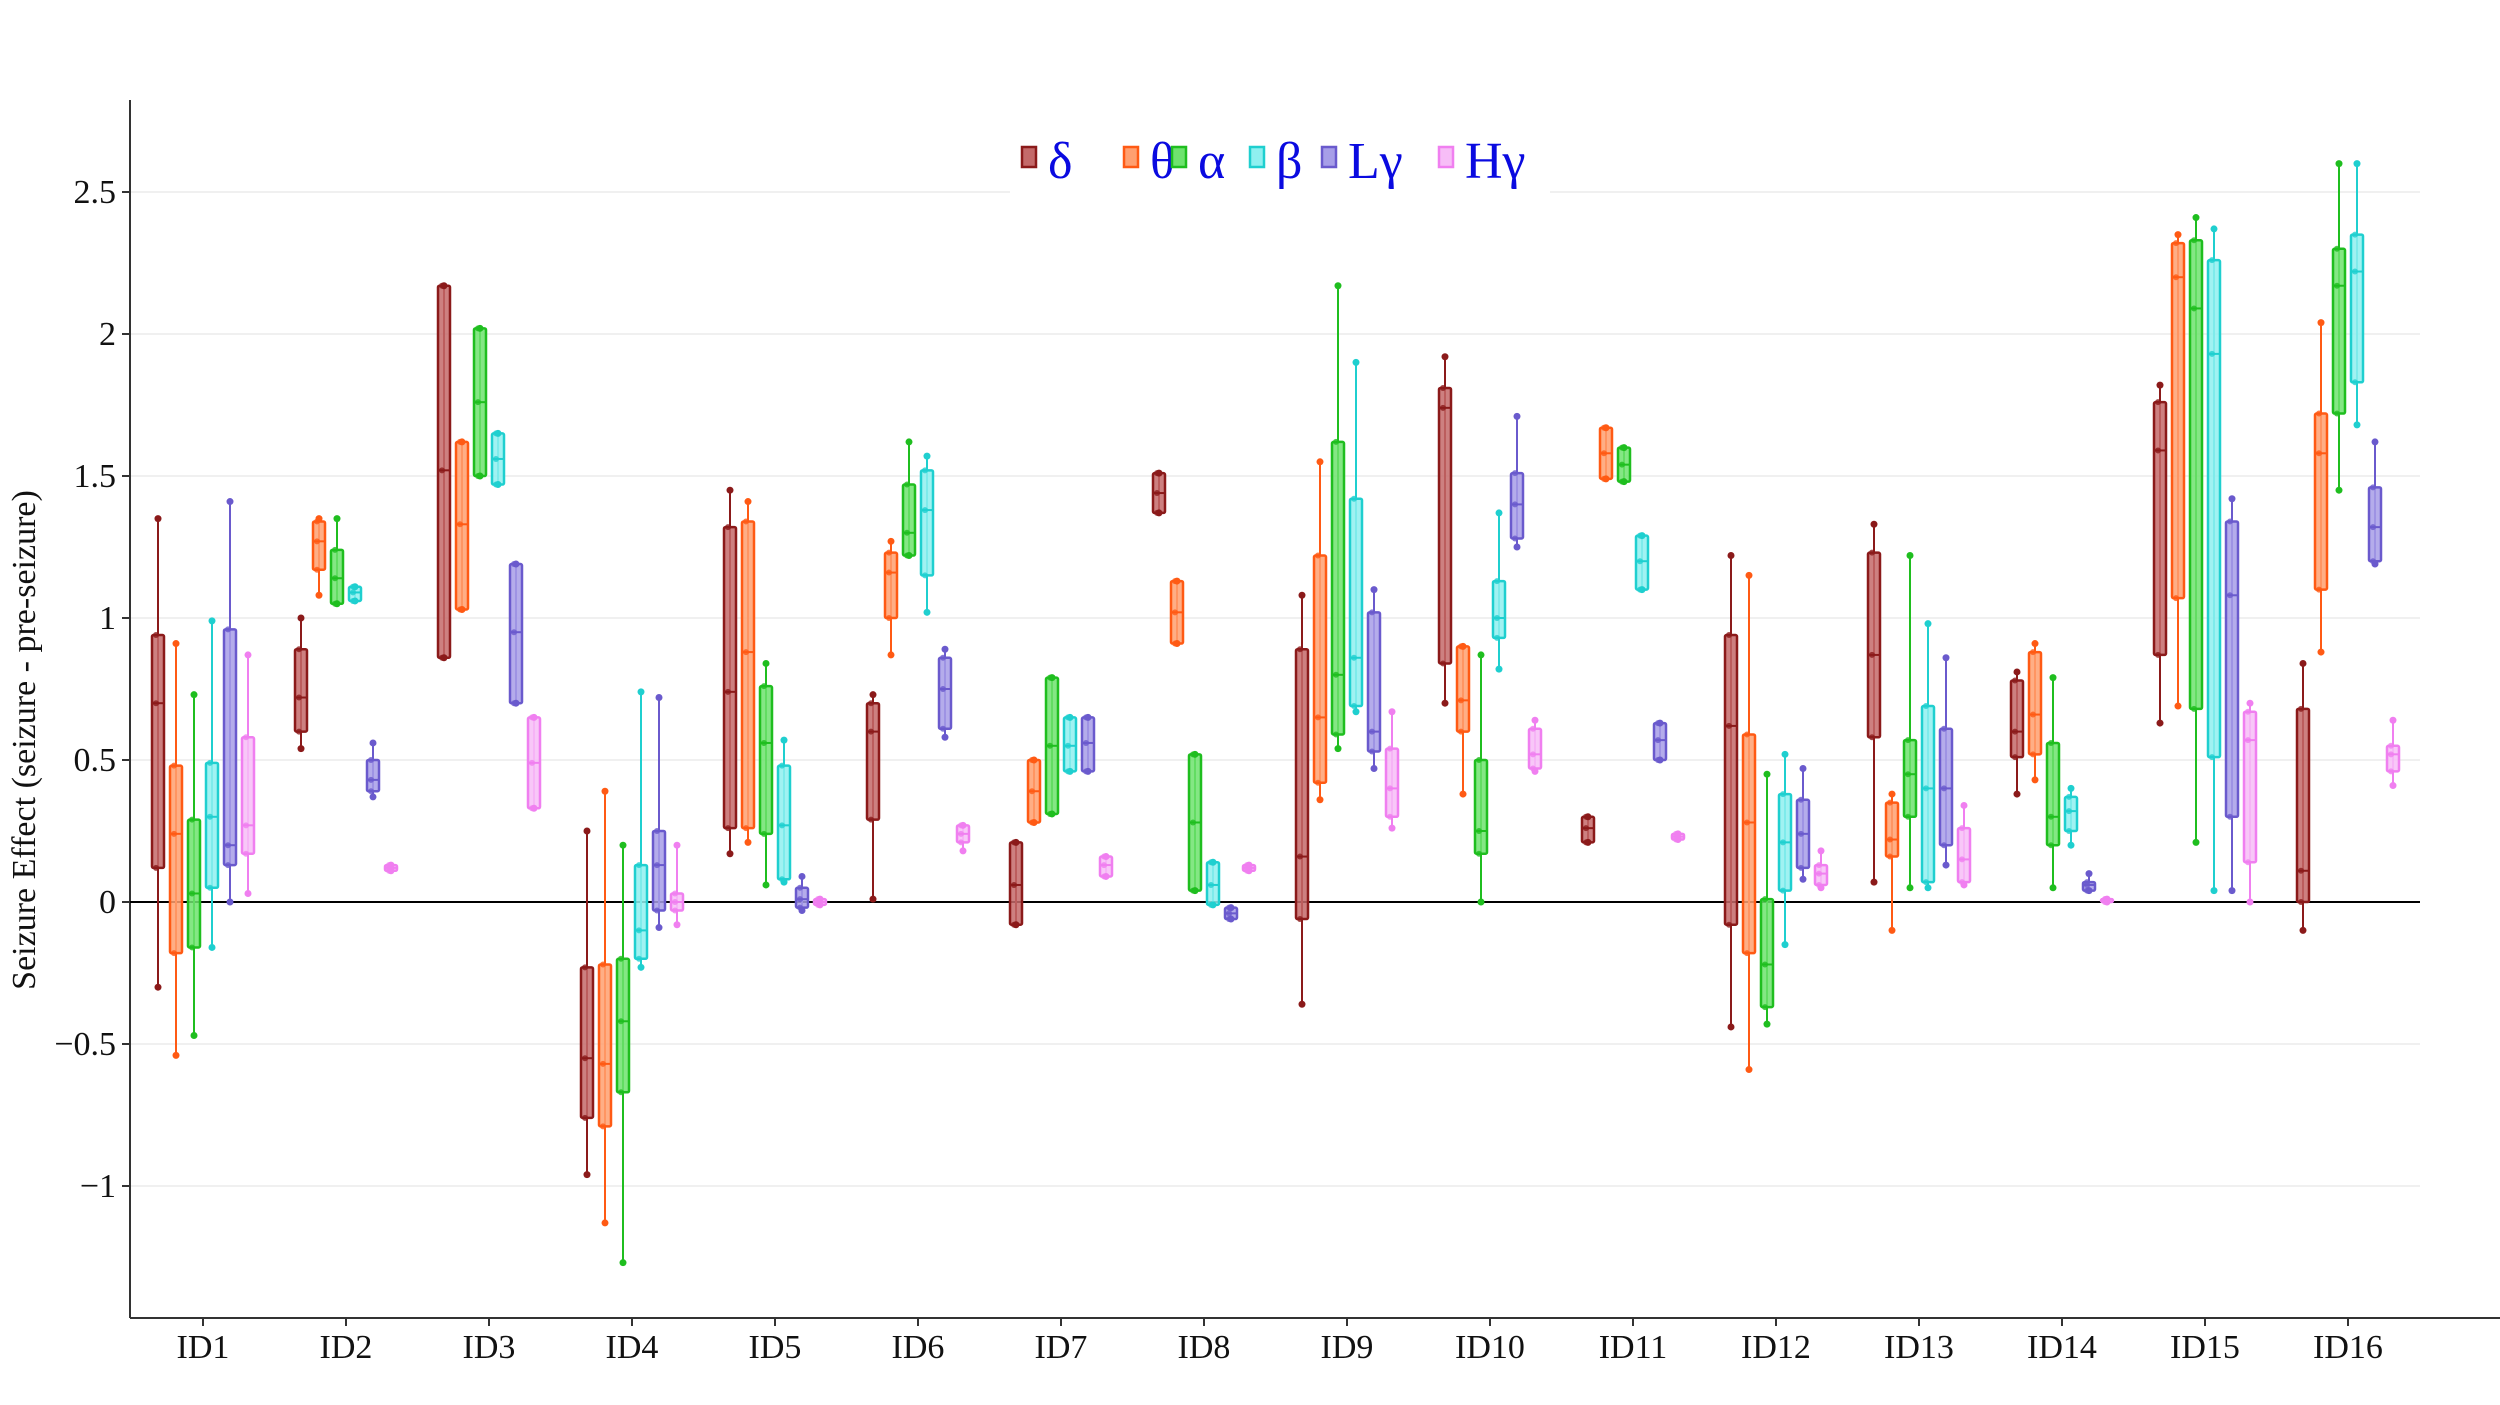  What do you see at coordinates (2062, 1347) in the screenshot?
I see `x-tick-label: ID14` at bounding box center [2062, 1347].